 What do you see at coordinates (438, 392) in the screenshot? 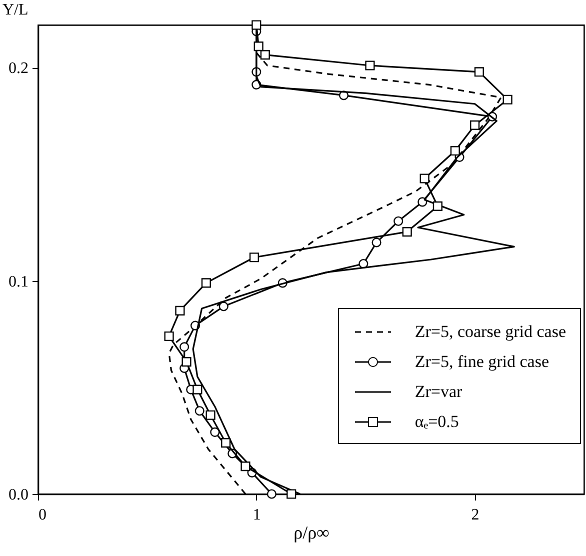
I see `legend-label: Zr=var` at bounding box center [438, 392].